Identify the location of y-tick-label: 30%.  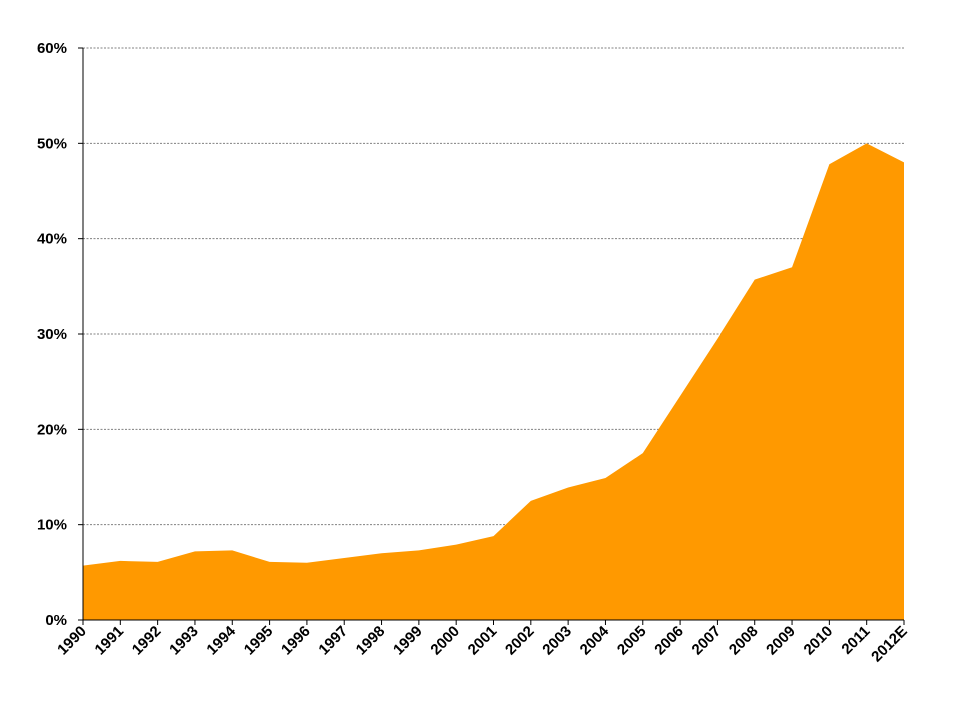
(52, 334).